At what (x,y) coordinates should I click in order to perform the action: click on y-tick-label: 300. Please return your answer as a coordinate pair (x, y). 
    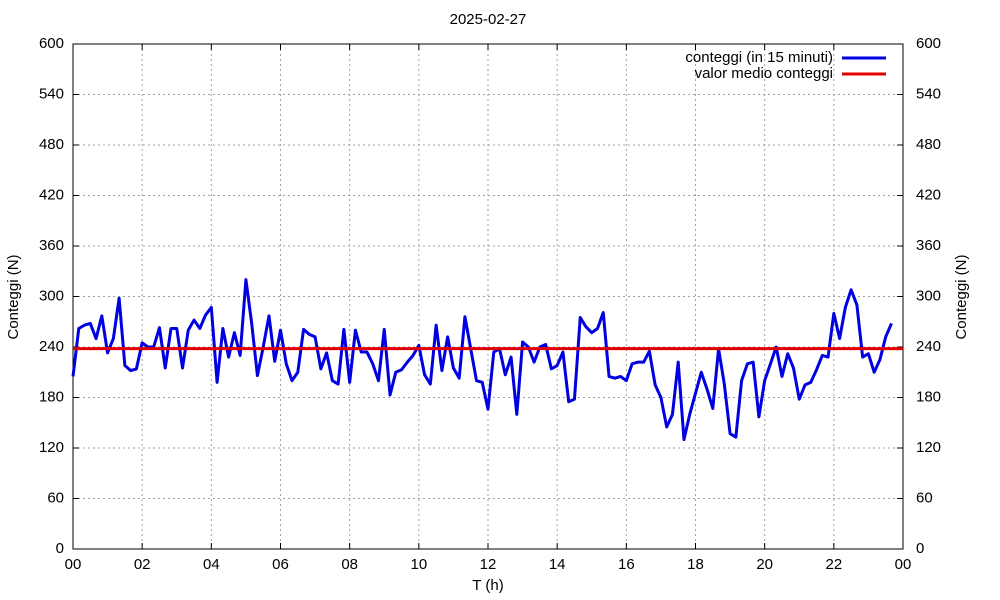
    Looking at the image, I should click on (51, 295).